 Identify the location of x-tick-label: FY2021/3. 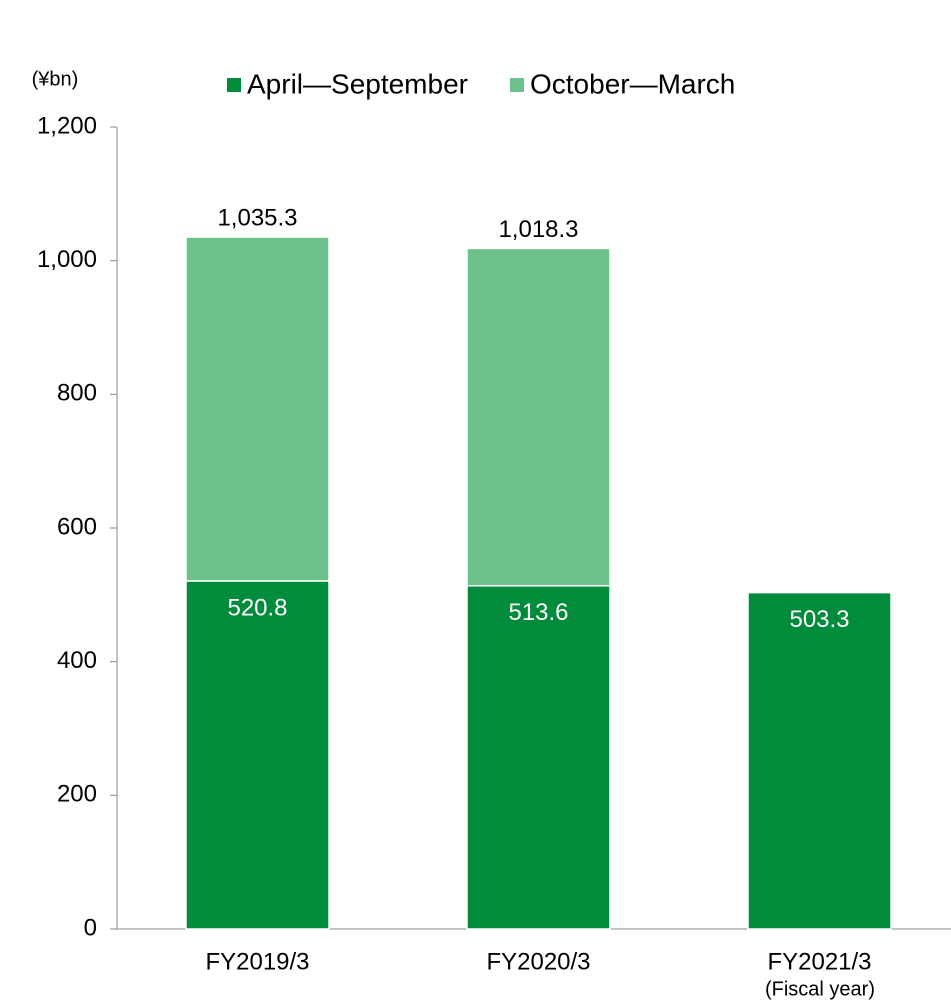
(819, 961).